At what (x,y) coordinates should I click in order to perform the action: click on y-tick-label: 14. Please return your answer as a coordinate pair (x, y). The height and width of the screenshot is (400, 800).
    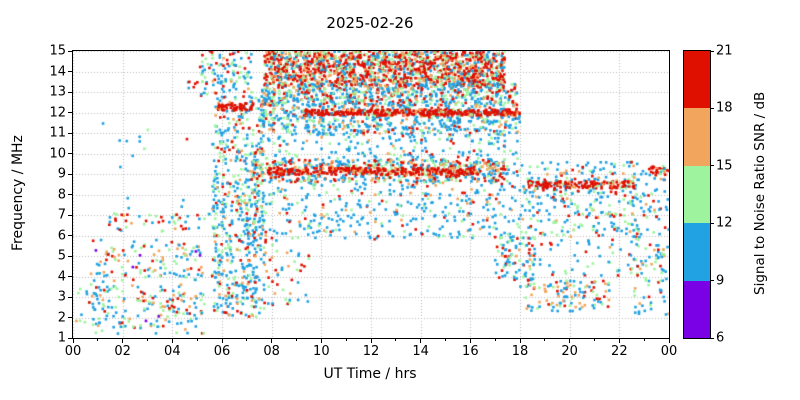
    Looking at the image, I should click on (57, 71).